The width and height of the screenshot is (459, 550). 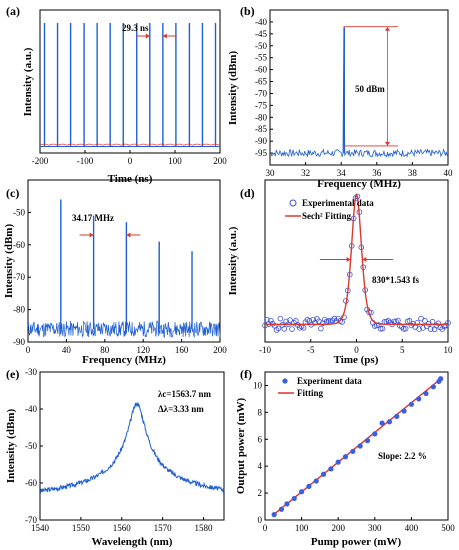 What do you see at coordinates (91, 235) in the screenshot?
I see `panel-c-arrow-left-head` at bounding box center [91, 235].